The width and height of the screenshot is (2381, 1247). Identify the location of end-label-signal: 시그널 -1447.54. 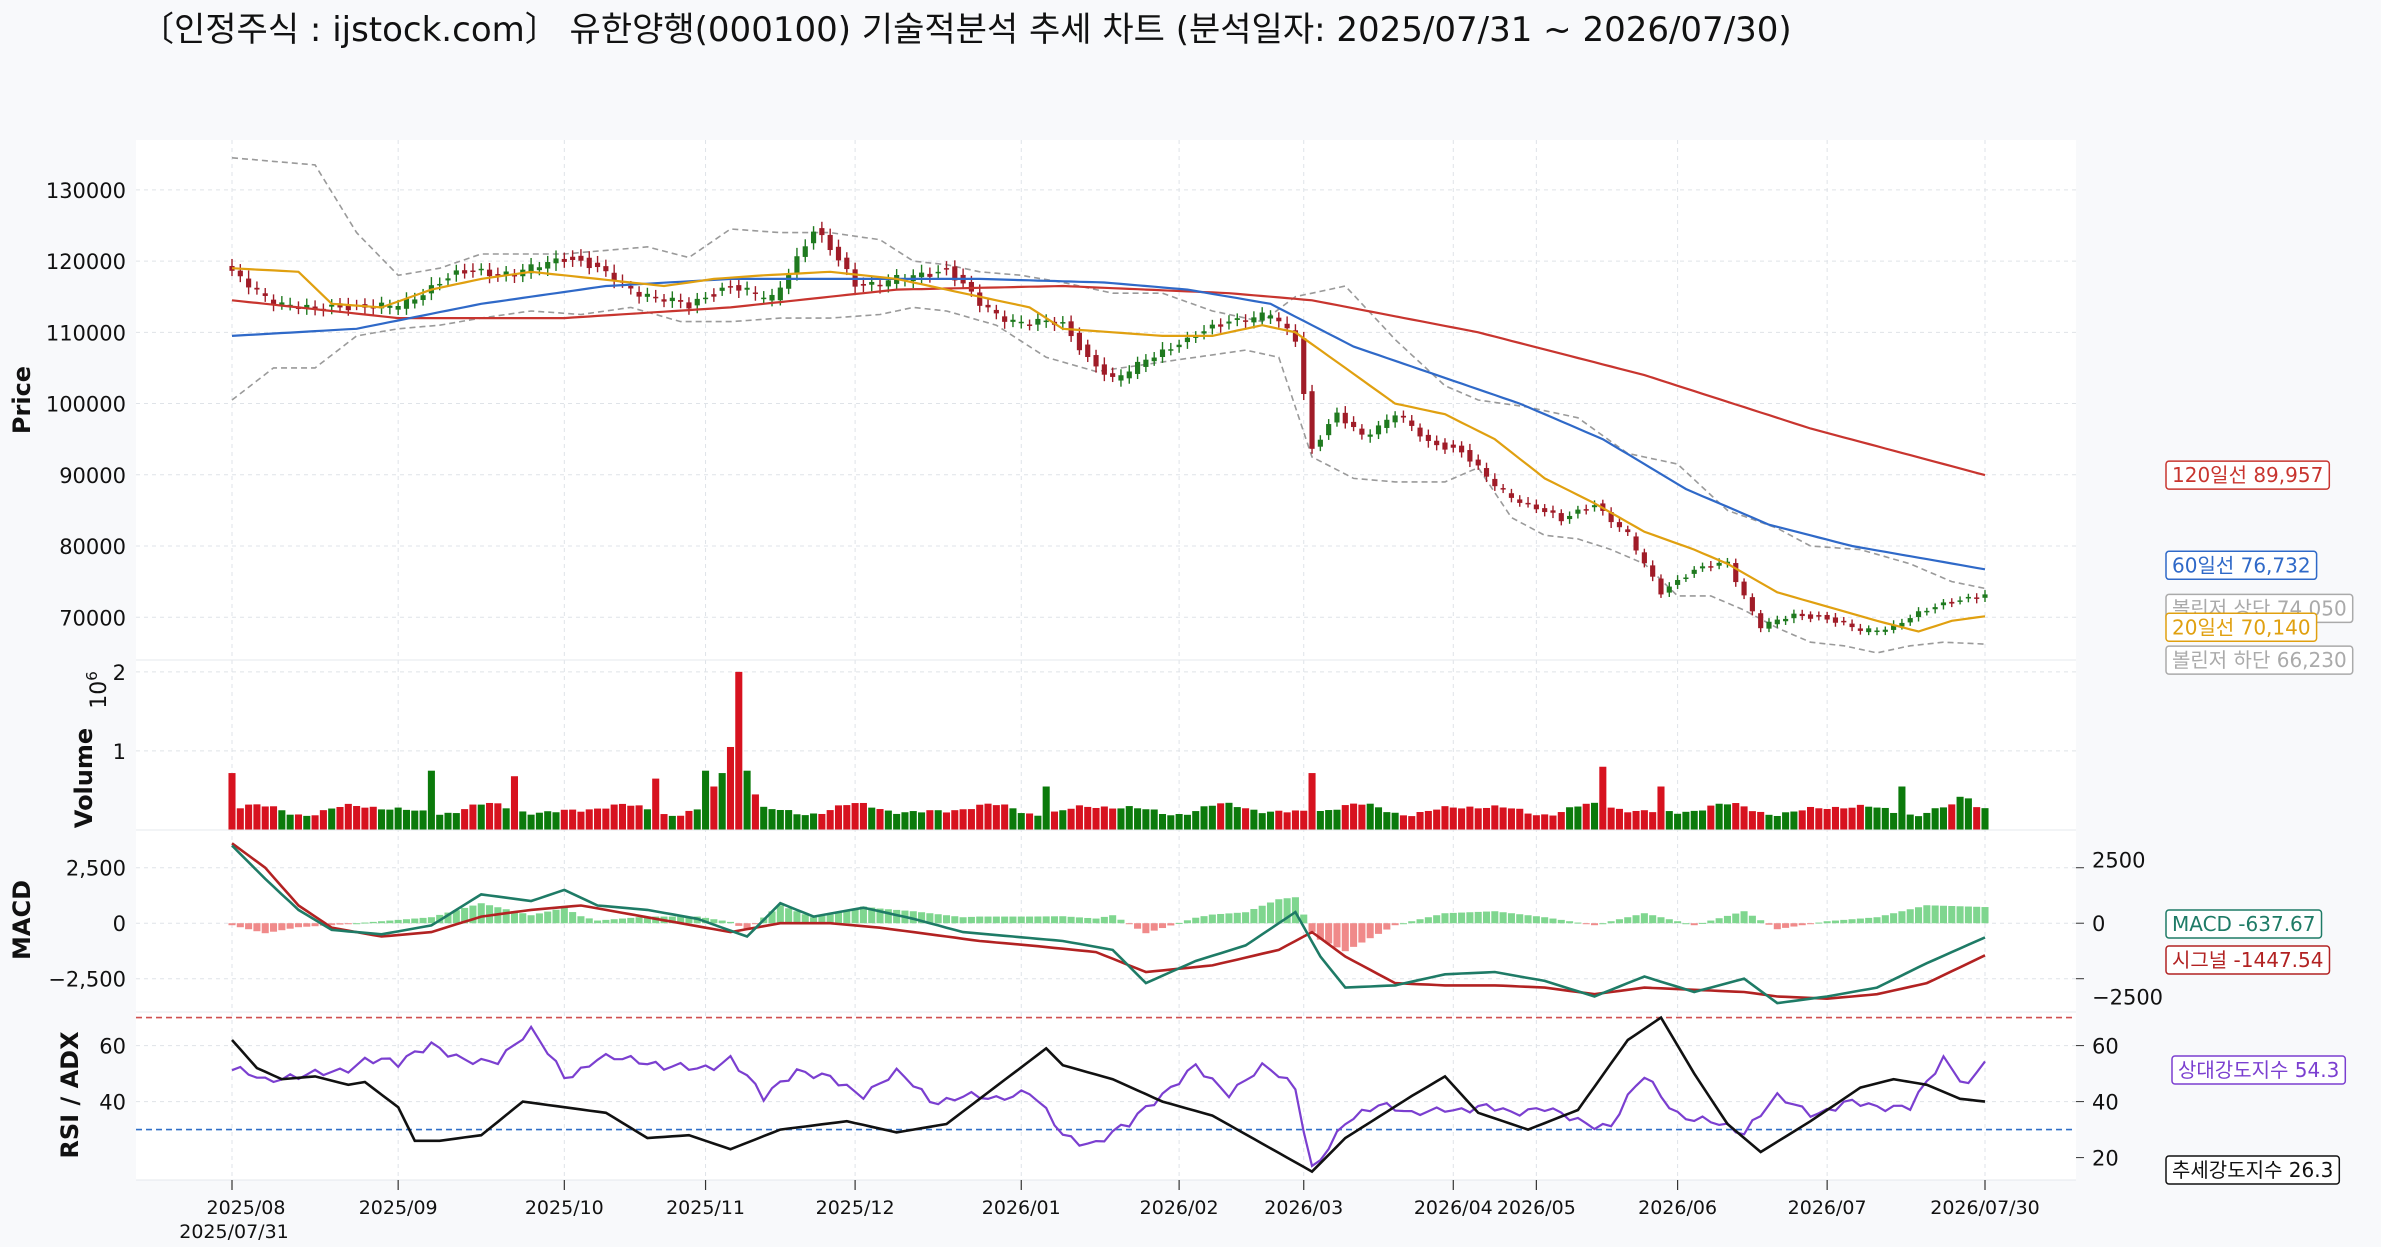
(2248, 960).